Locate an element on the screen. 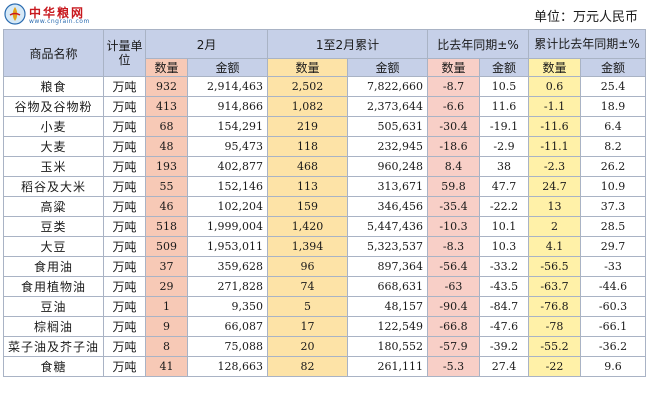 The image size is (650, 403). cell-cum-qty: 5 is located at coordinates (308, 306).